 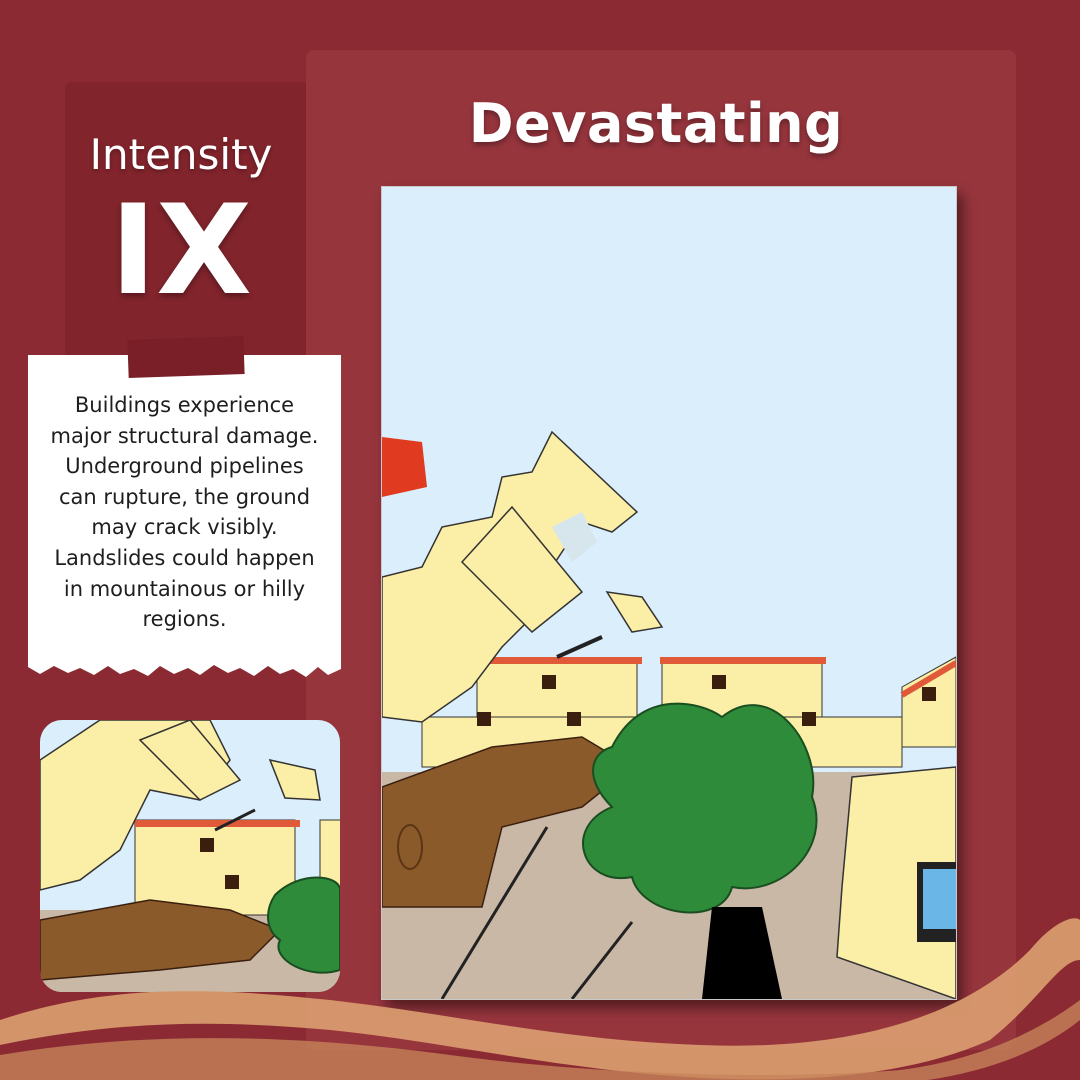 I want to click on description-line: Buildings experience, so click(x=184, y=405).